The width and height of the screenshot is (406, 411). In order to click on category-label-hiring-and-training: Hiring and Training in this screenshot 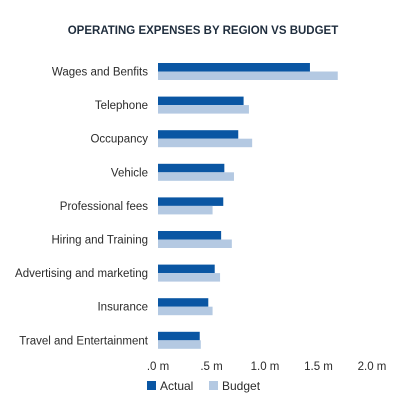, I will do `click(99, 241)`.